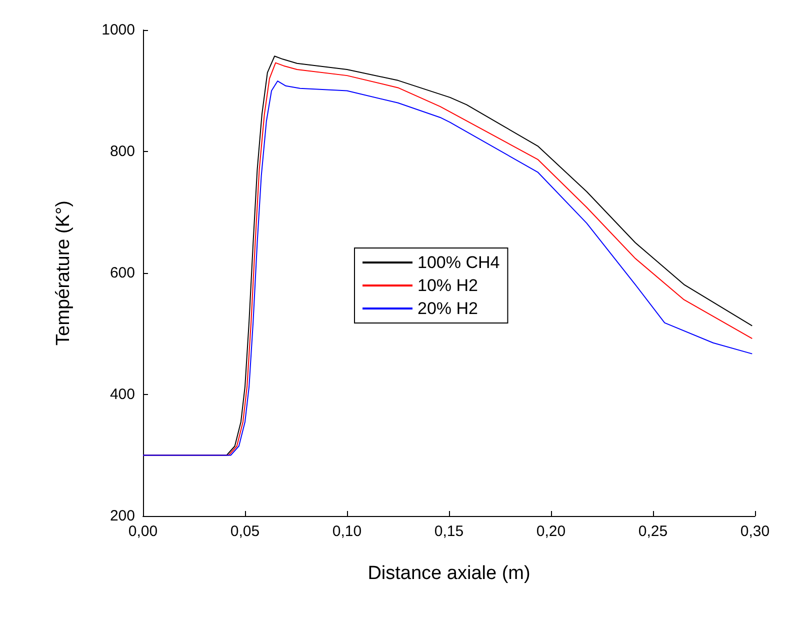 The image size is (786, 620). What do you see at coordinates (449, 573) in the screenshot?
I see `x-axis-title: Distance axiale (m)` at bounding box center [449, 573].